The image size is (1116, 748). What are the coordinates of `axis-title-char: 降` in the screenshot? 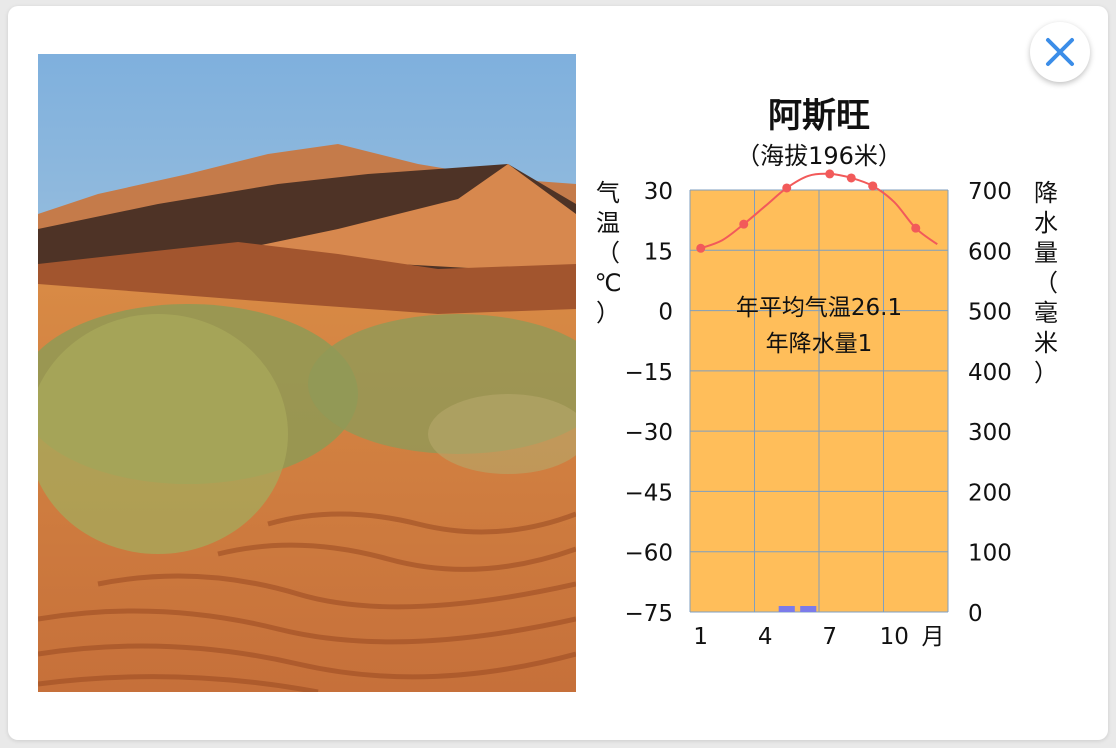 It's located at (1046, 193).